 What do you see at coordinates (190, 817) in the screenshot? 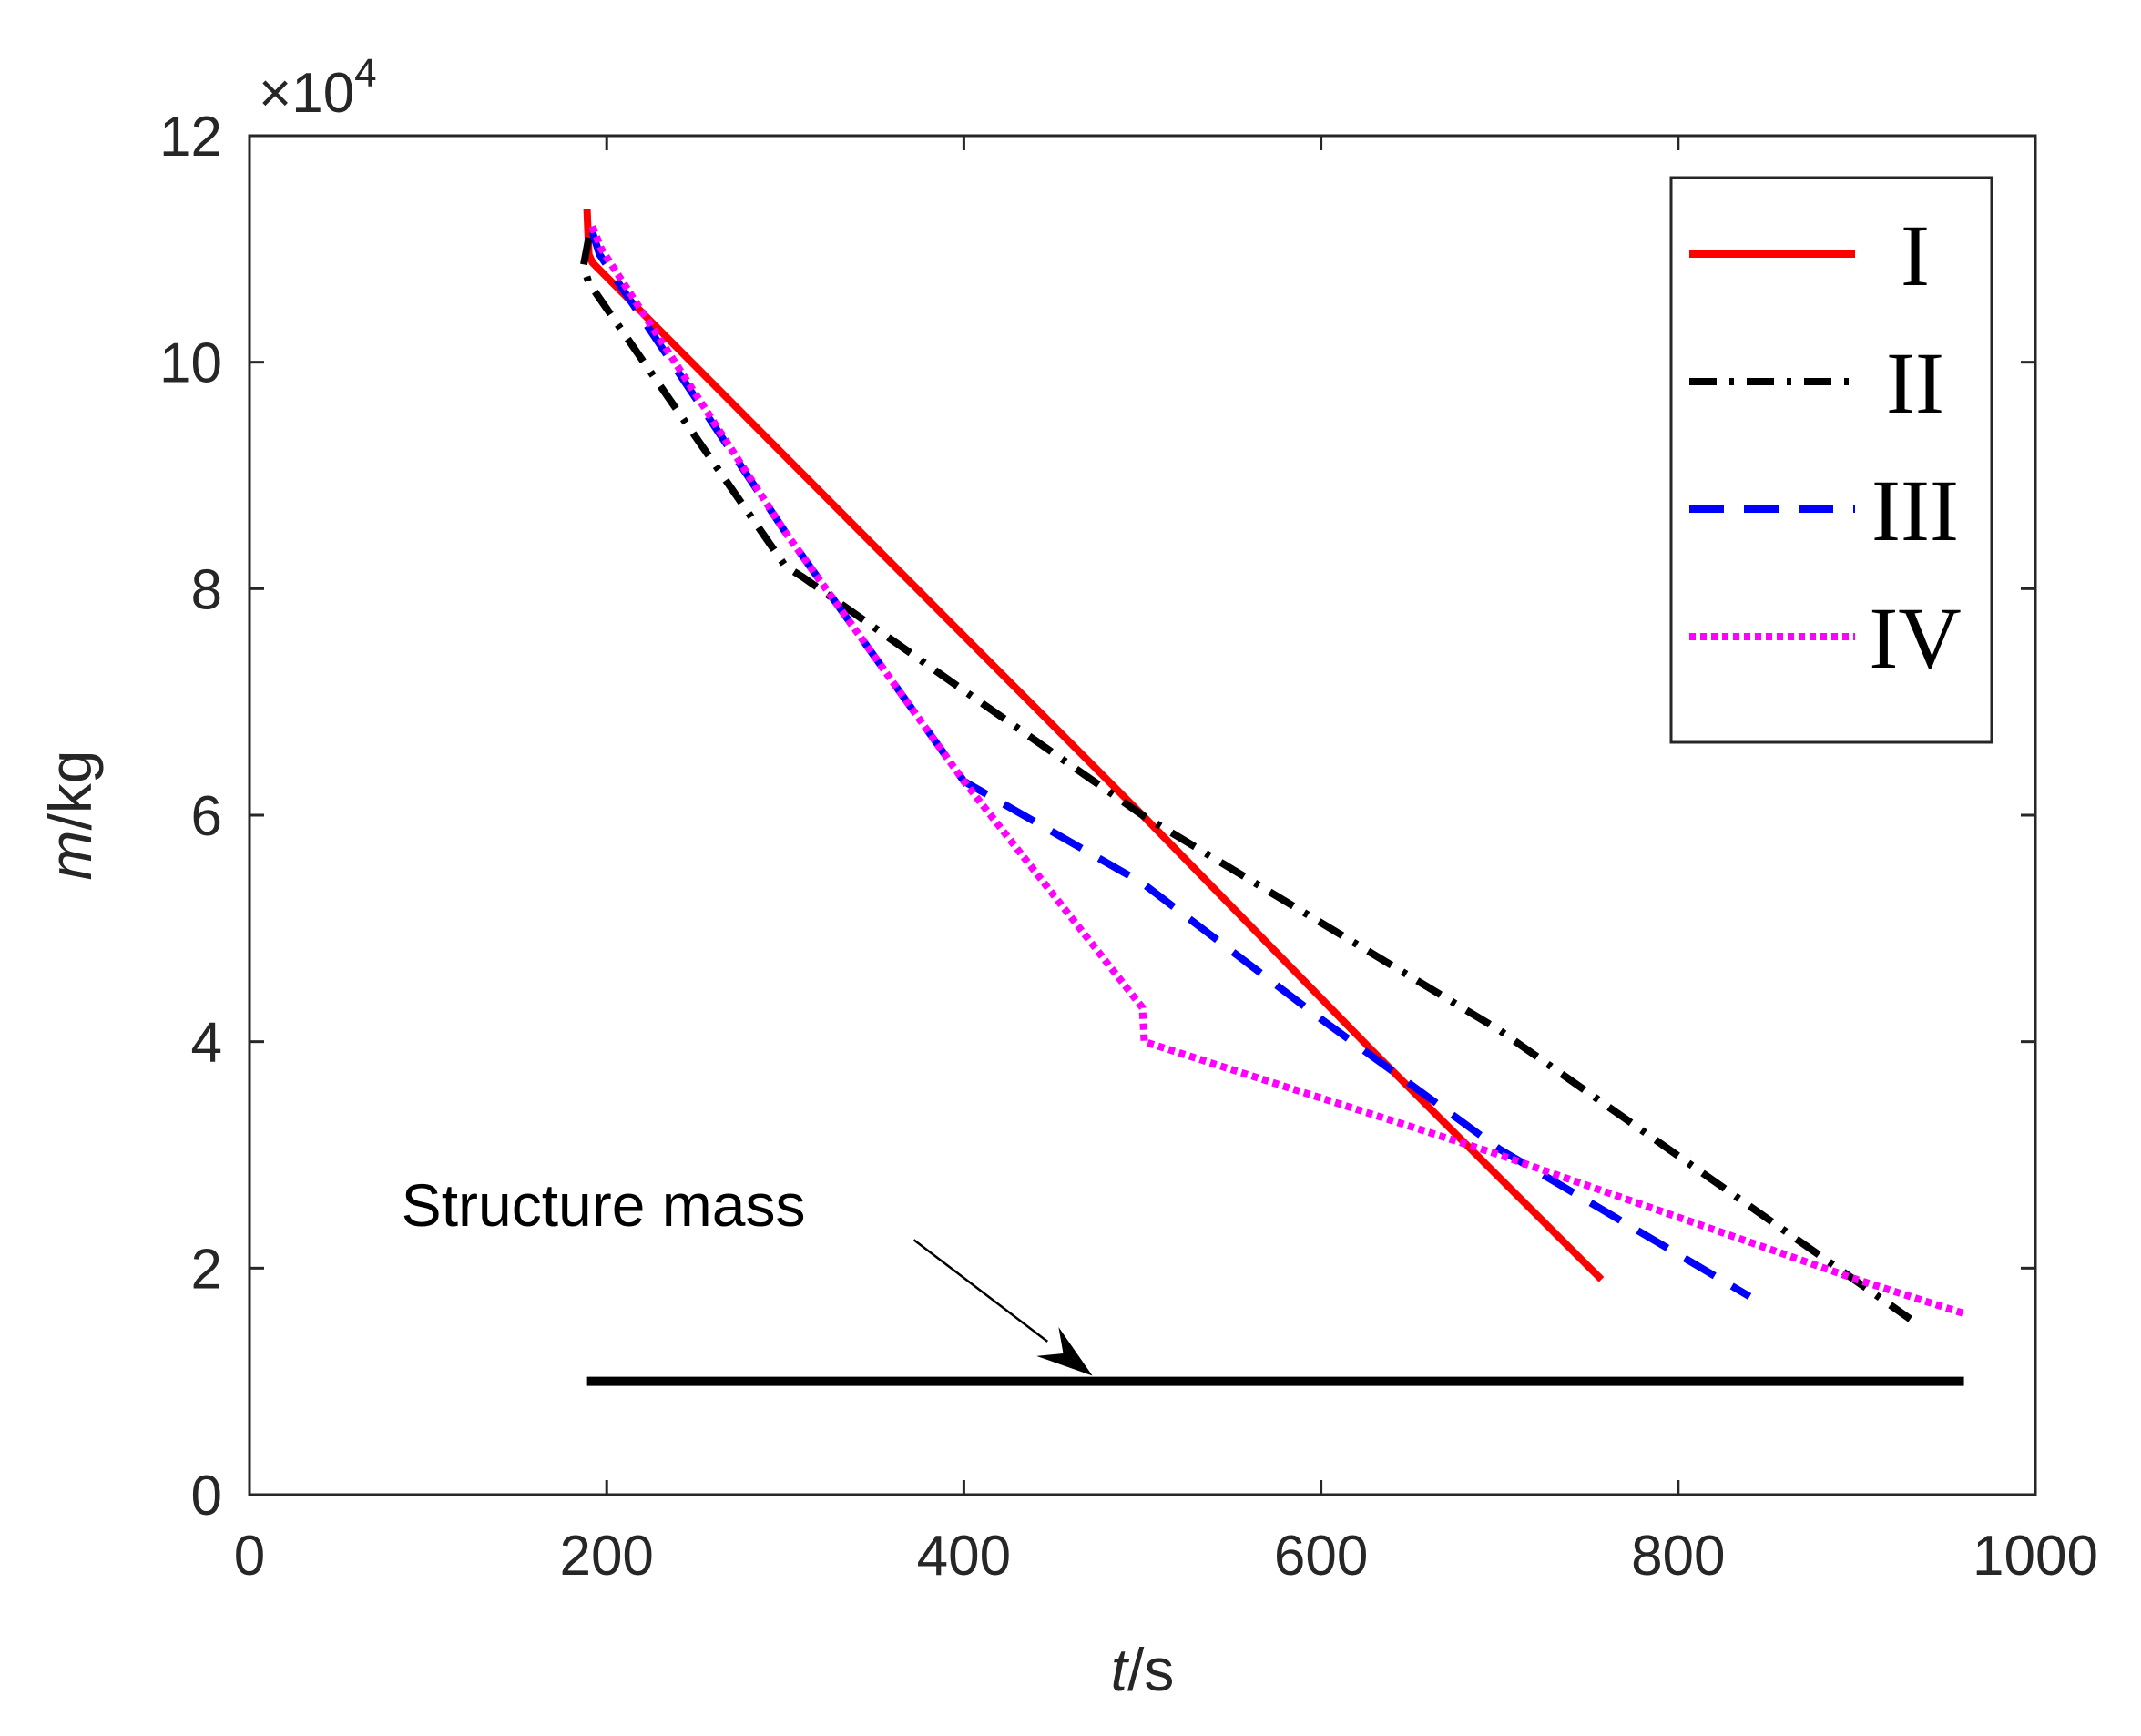
I see `y-tick-labels: 0 2 4 6 8 10 12` at bounding box center [190, 817].